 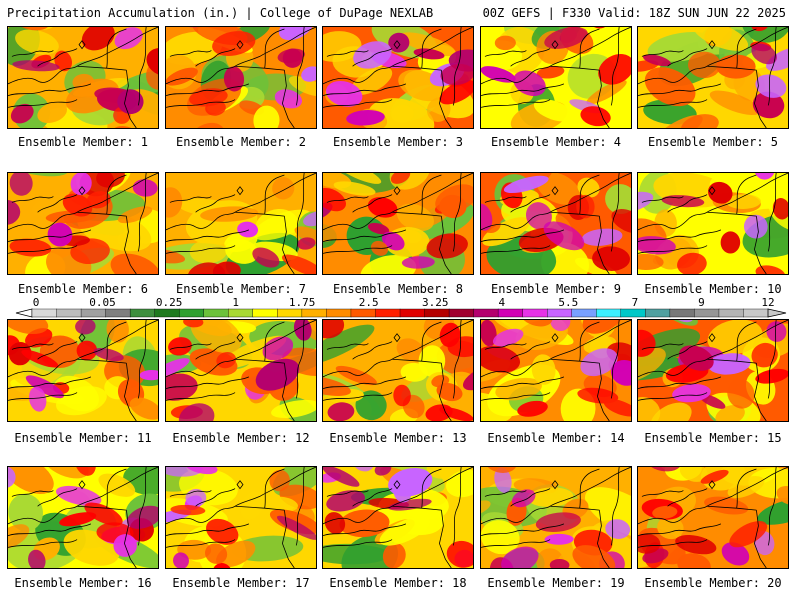 I want to click on ensemble-member-label: Ensemble Member: 8, so click(x=398, y=289).